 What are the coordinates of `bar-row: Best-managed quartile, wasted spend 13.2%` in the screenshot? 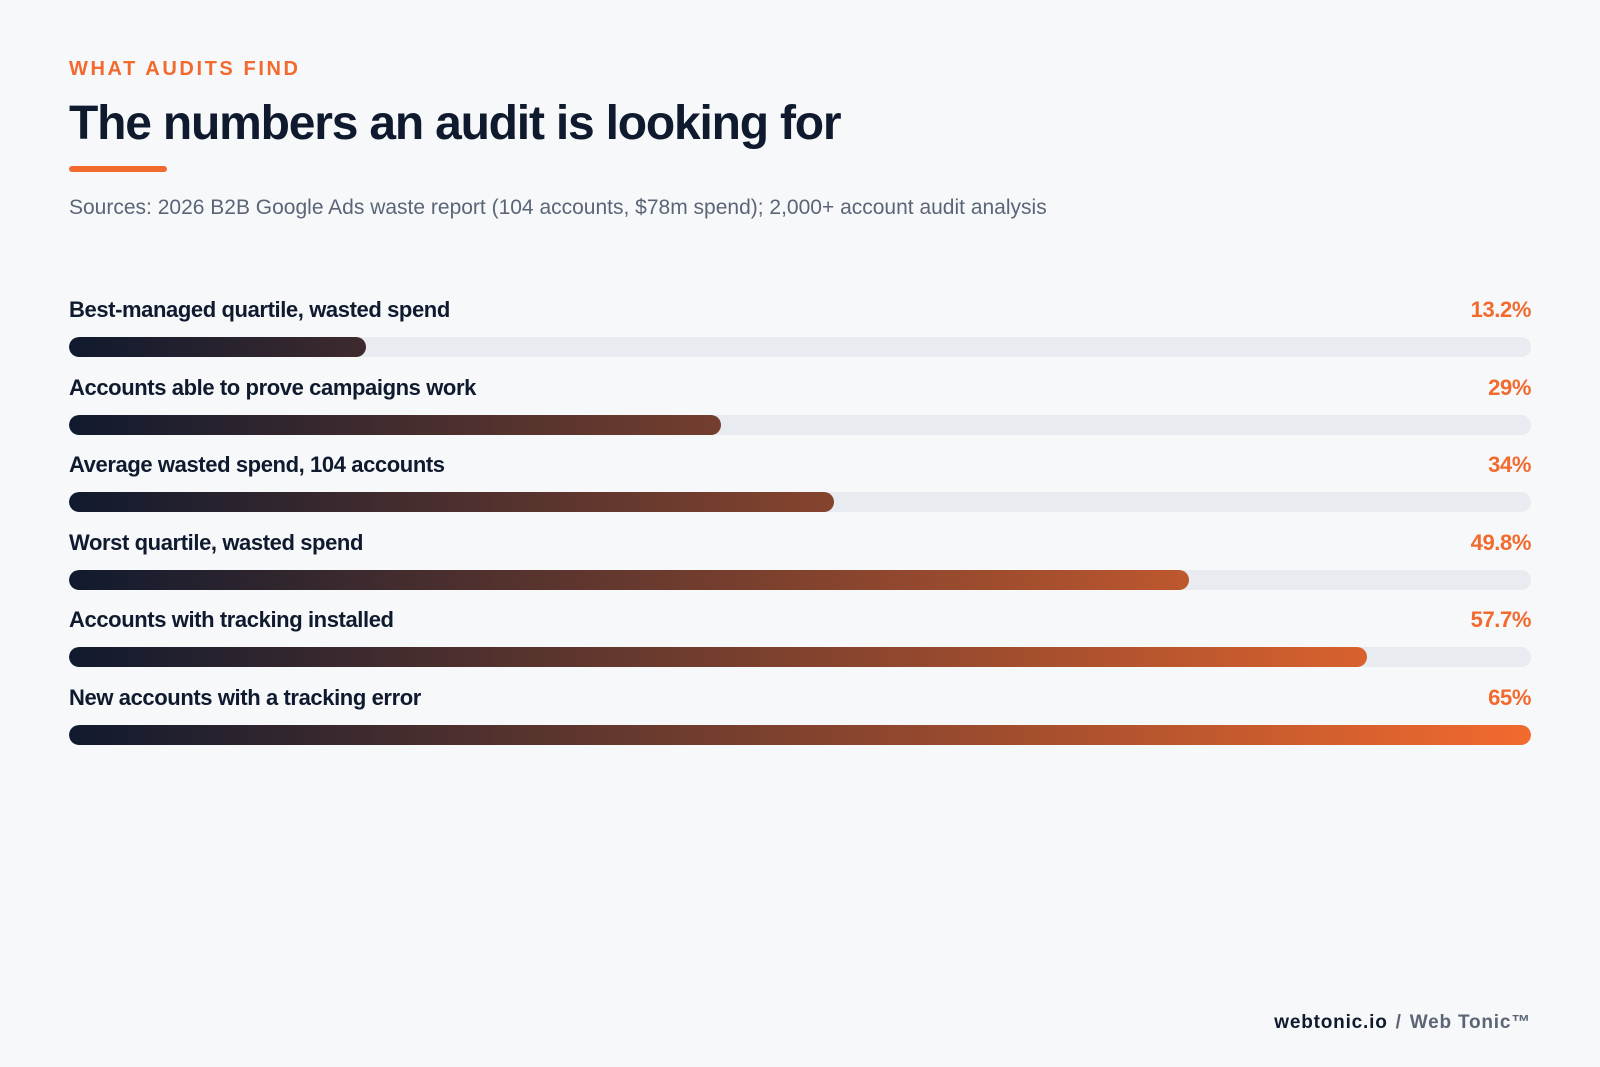 It's located at (800, 336).